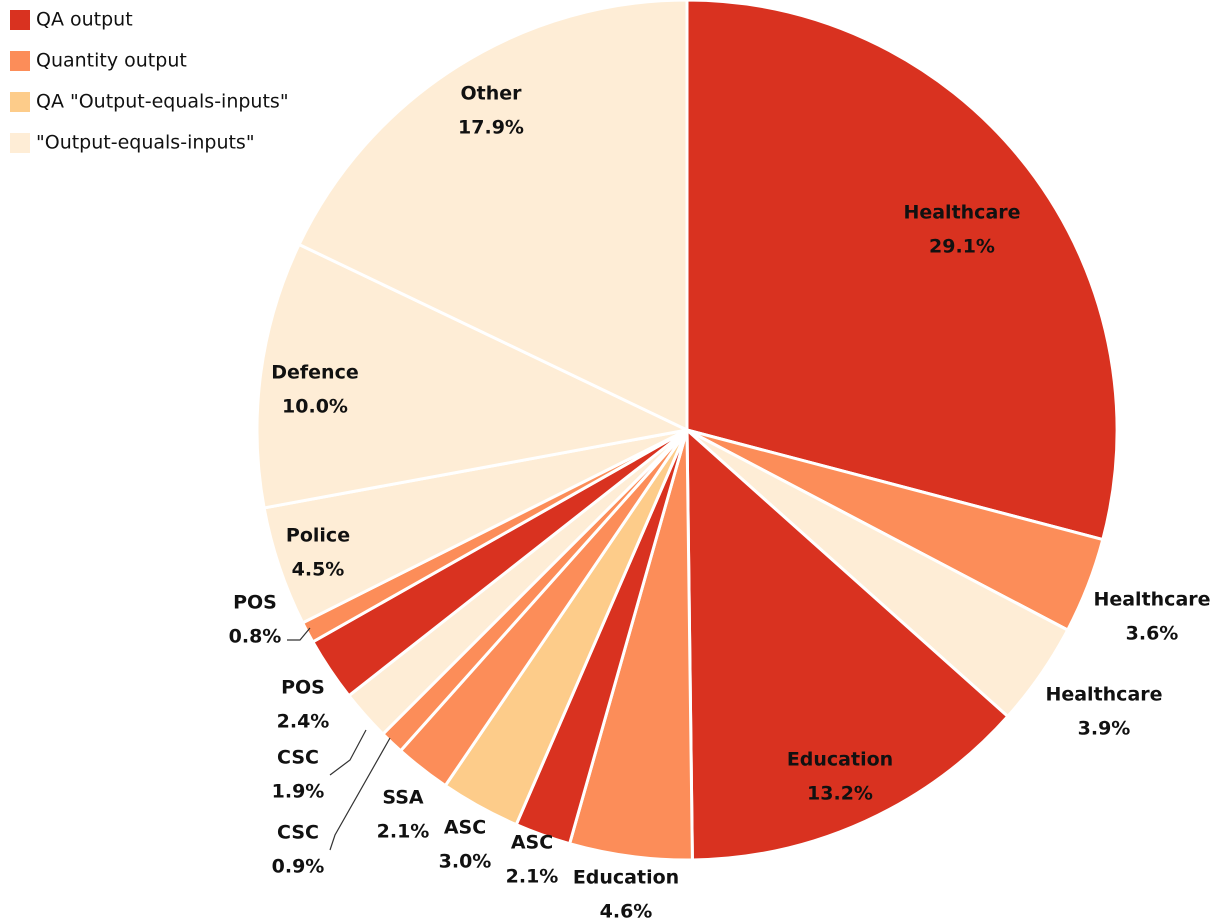 The width and height of the screenshot is (1217, 922). I want to click on slice-value: 4.6%, so click(626, 911).